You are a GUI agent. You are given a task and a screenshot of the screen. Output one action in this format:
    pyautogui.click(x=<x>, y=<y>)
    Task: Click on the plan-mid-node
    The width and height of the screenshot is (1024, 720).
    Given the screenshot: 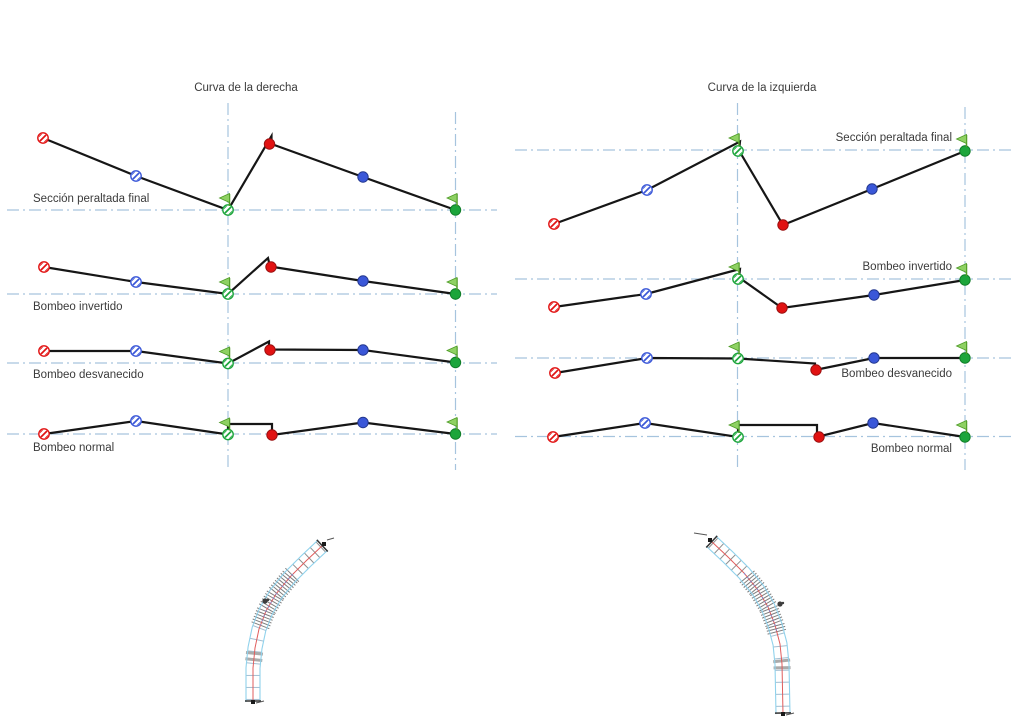 What is the action you would take?
    pyautogui.click(x=265, y=601)
    